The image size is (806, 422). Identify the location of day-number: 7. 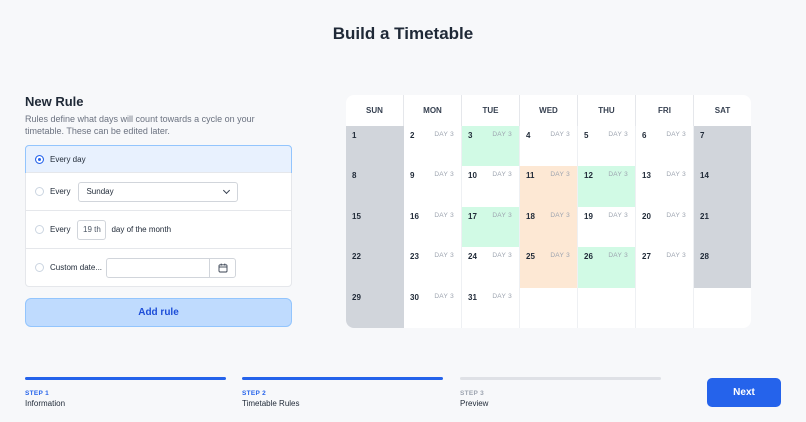
(702, 135).